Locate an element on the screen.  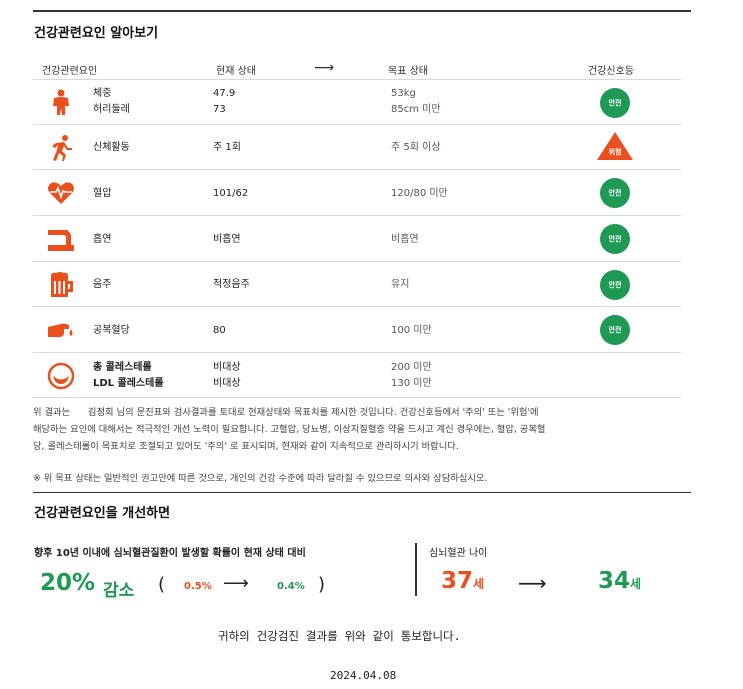
header-factor: 건강관련요인 is located at coordinates (70, 71).